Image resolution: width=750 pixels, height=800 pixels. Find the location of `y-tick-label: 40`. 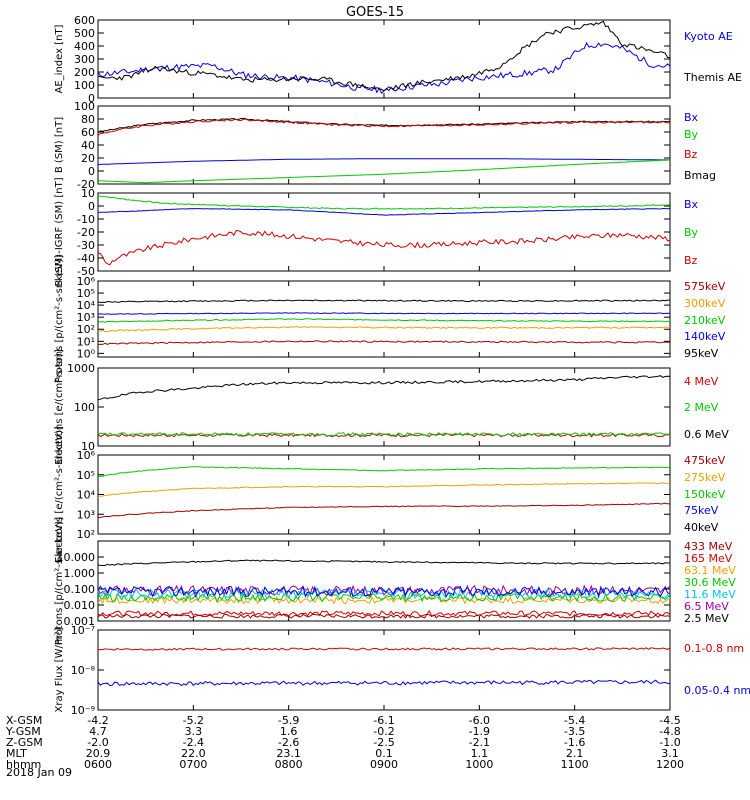

y-tick-label: 40 is located at coordinates (88, 145).